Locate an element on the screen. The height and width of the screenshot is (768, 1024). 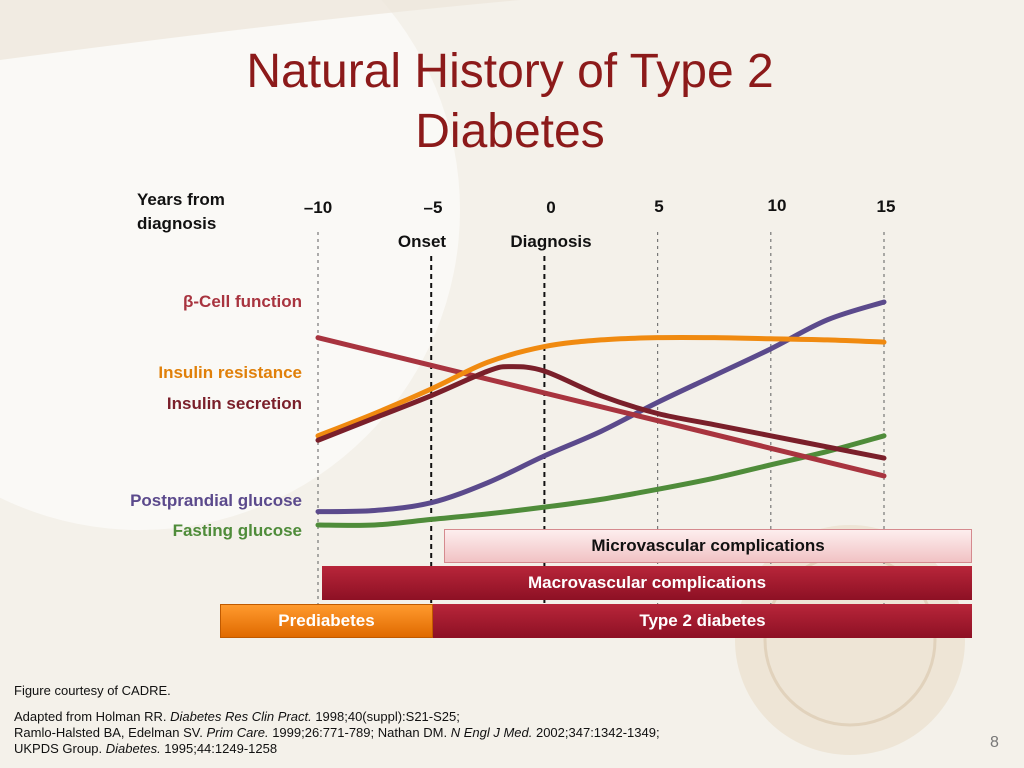
tick-label-minus10: –10 is located at coordinates (318, 207).